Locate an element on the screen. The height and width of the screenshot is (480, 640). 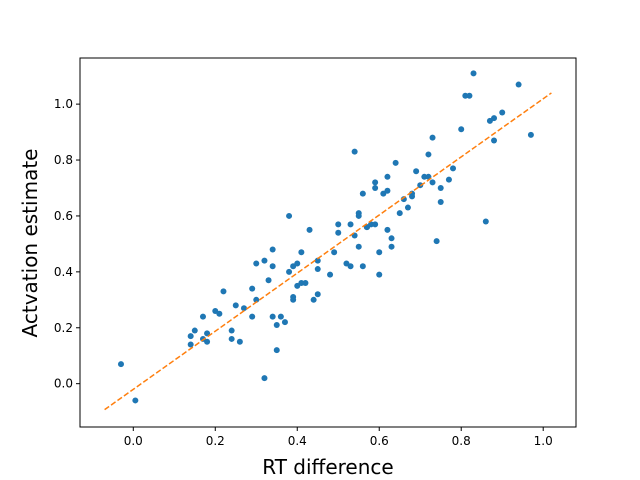
x-tick-label: 0.2 is located at coordinates (215, 441).